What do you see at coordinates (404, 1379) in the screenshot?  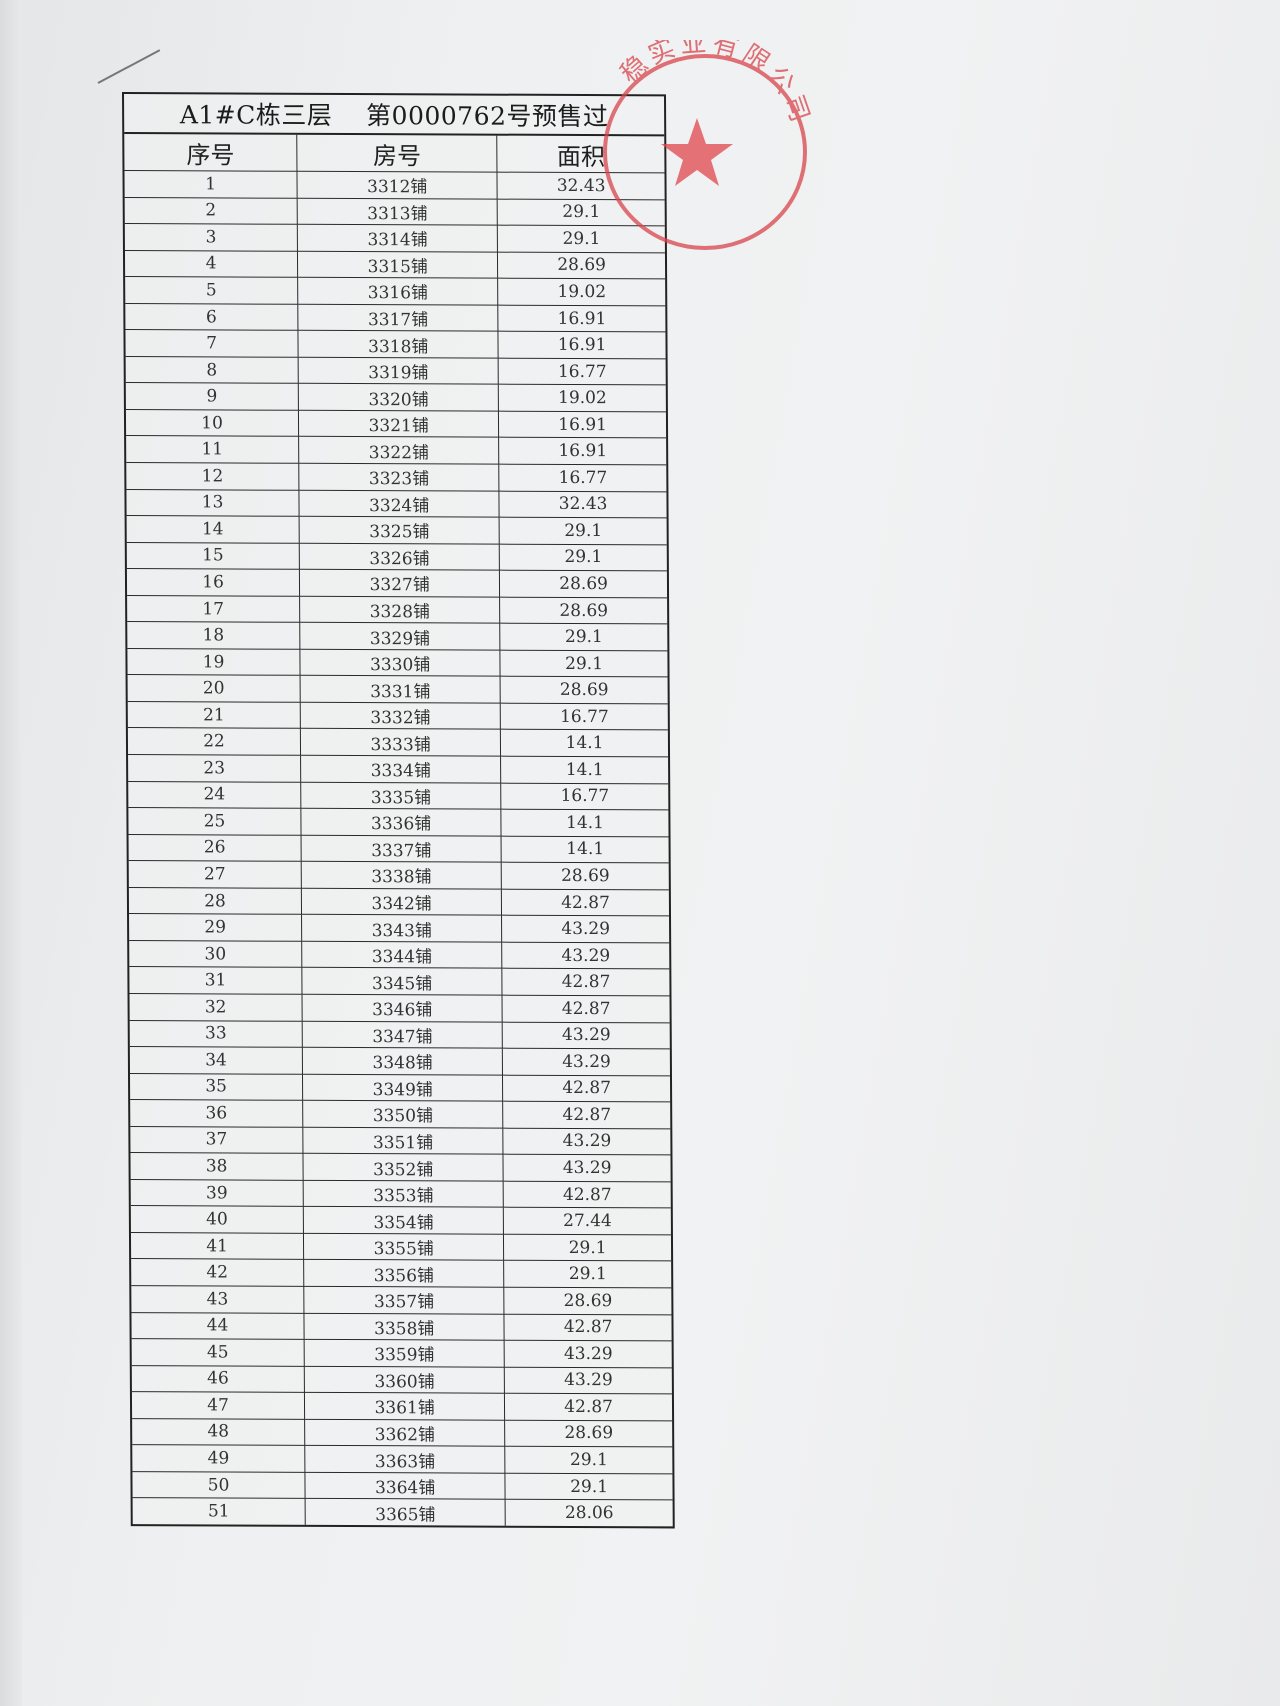 I see `room-number: 3360铺` at bounding box center [404, 1379].